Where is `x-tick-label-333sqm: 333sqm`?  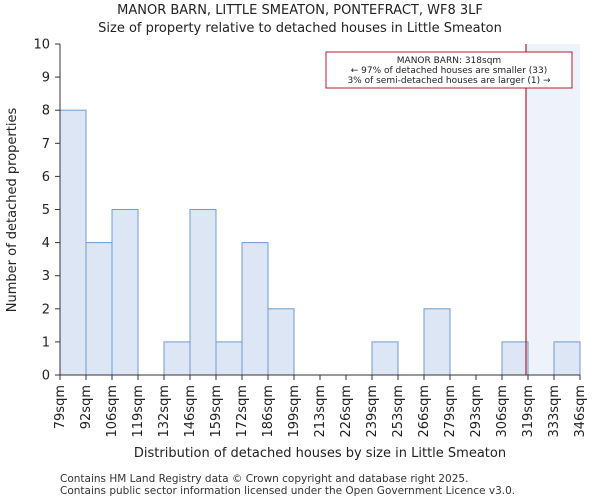 x-tick-label-333sqm: 333sqm is located at coordinates (554, 411).